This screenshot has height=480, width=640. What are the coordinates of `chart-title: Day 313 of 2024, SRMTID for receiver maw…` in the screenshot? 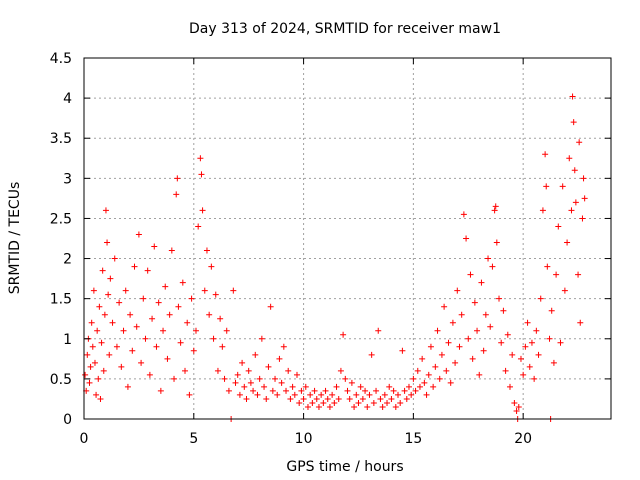 It's located at (345, 29).